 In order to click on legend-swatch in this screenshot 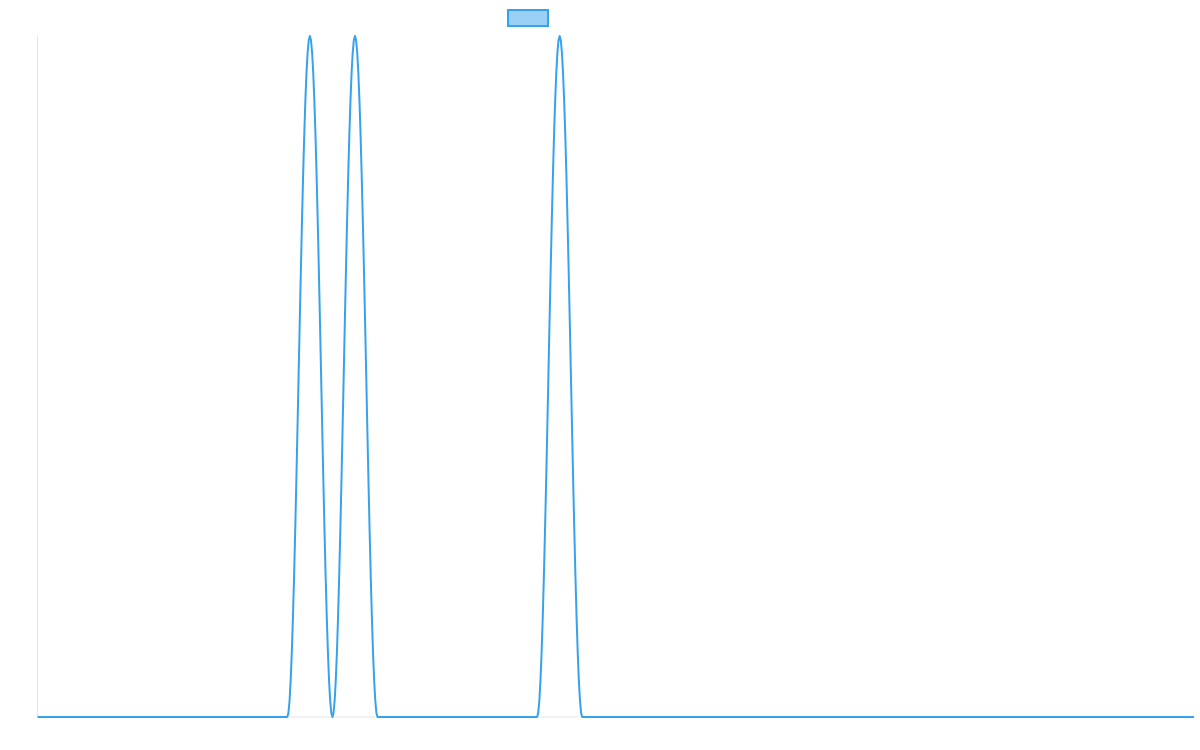, I will do `click(528, 18)`.